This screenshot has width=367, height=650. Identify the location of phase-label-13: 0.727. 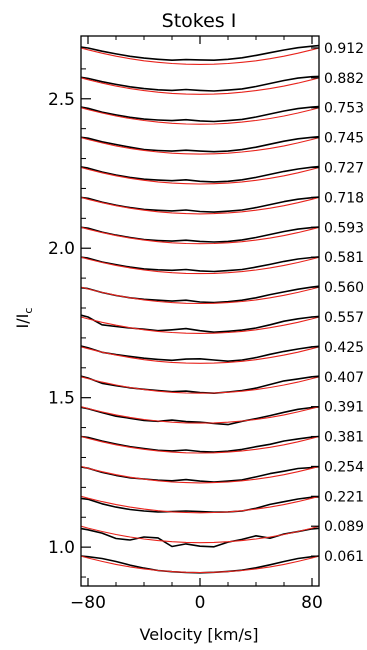
(344, 169).